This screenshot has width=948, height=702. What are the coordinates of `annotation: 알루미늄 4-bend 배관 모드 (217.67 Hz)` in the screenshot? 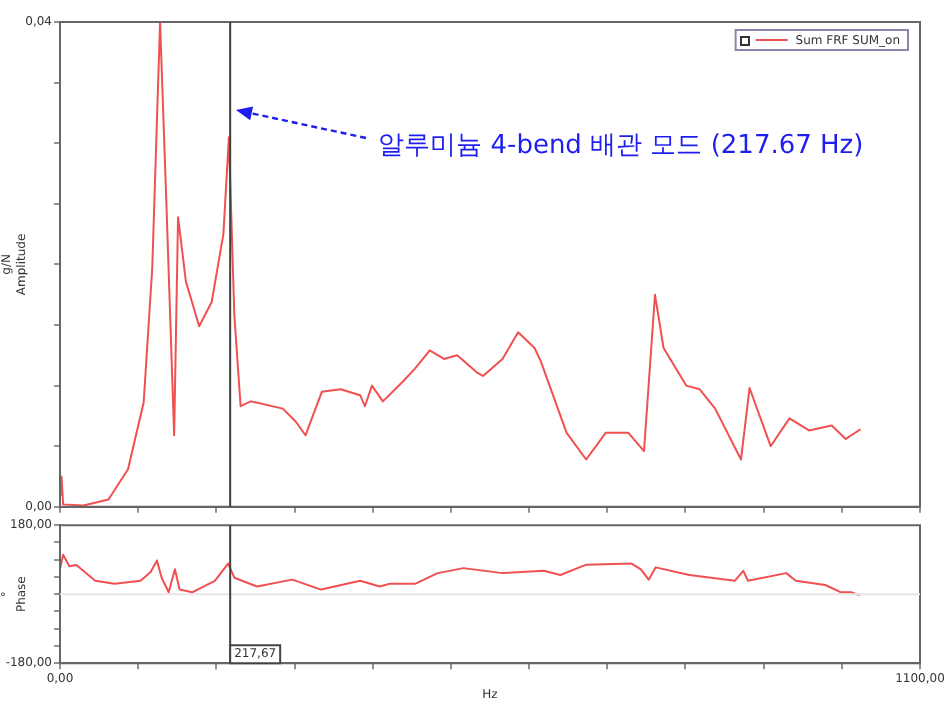 It's located at (621, 145).